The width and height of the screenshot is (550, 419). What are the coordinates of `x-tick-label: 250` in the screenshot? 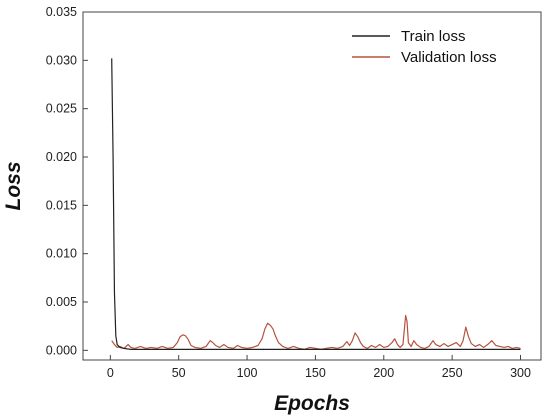 It's located at (452, 373).